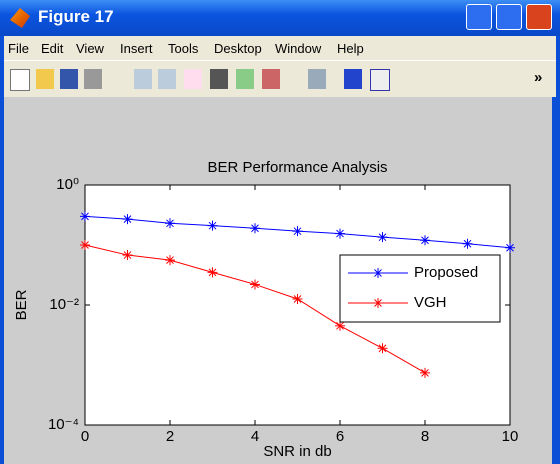 Image resolution: width=560 pixels, height=464 pixels. What do you see at coordinates (183, 48) in the screenshot?
I see `menu-item: Tools` at bounding box center [183, 48].